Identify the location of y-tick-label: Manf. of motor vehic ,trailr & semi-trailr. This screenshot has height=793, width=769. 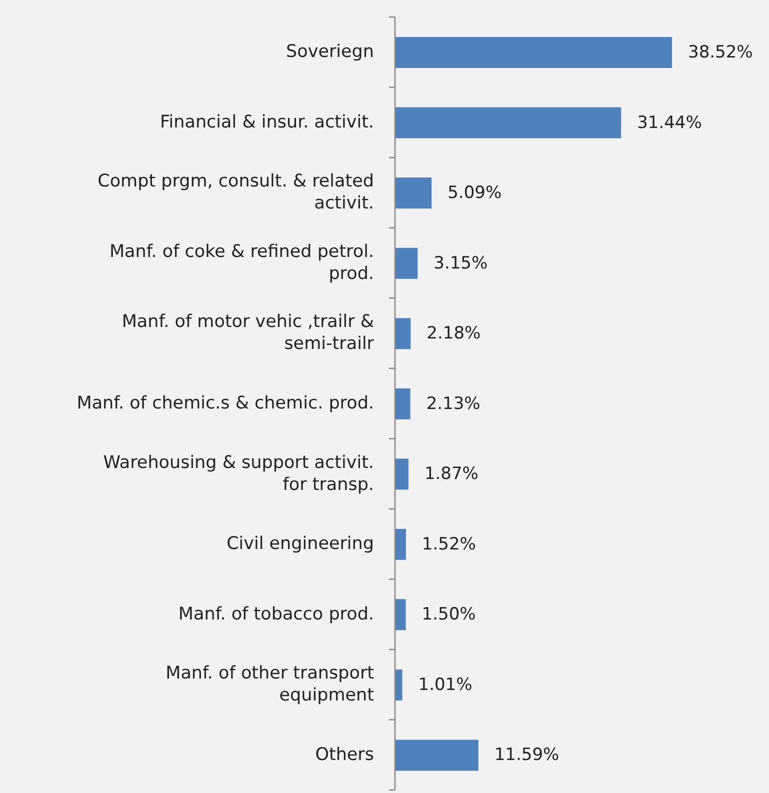
(248, 333).